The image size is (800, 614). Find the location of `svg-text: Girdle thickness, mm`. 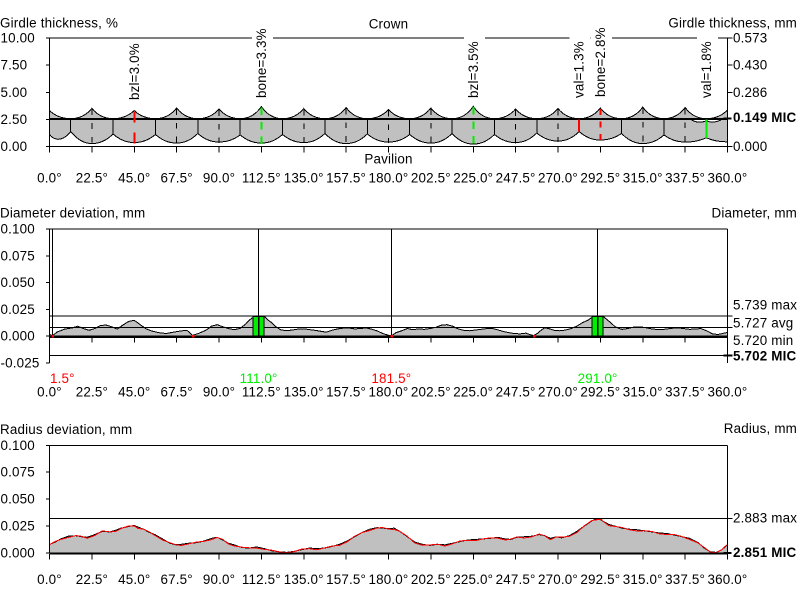

svg-text: Girdle thickness, mm is located at coordinates (732, 23).